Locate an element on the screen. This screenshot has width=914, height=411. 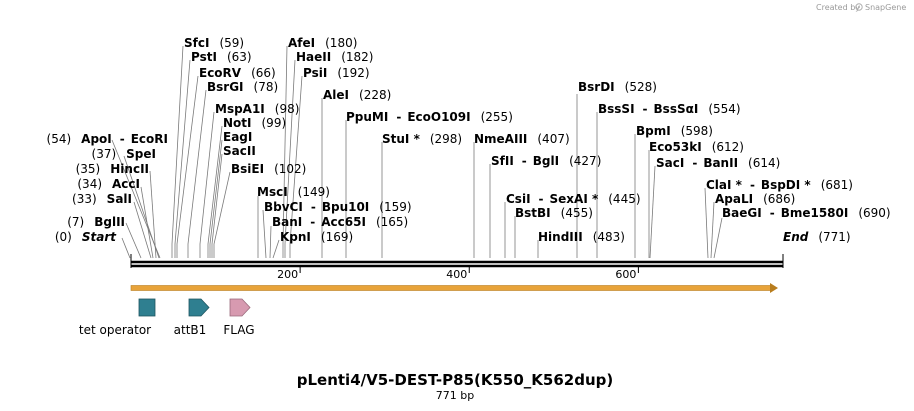
axis-tick-label: 200 is located at coordinates (287, 274).